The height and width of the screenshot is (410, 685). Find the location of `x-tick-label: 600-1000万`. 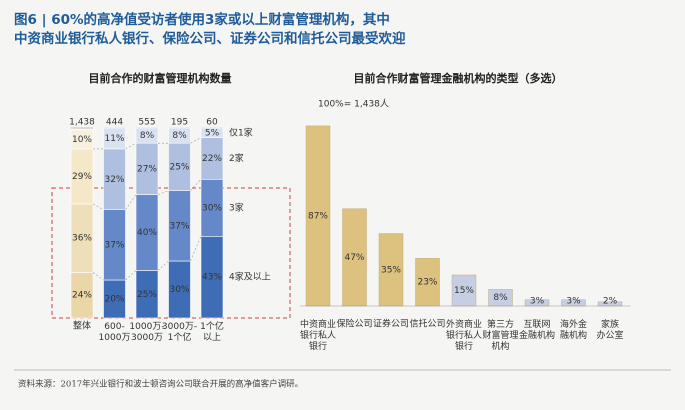

x-tick-label: 600-1000万 is located at coordinates (115, 332).